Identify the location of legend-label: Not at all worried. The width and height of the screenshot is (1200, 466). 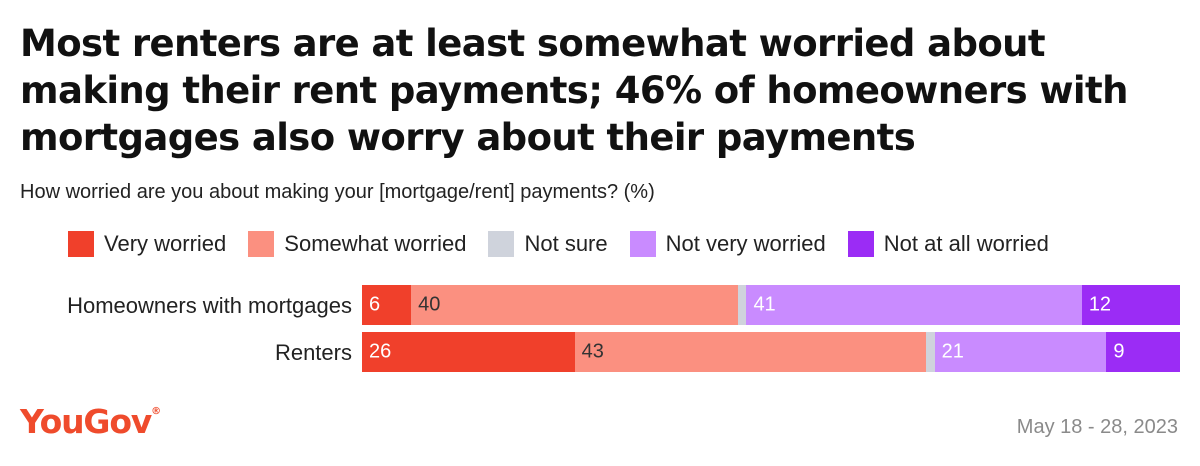
(966, 243).